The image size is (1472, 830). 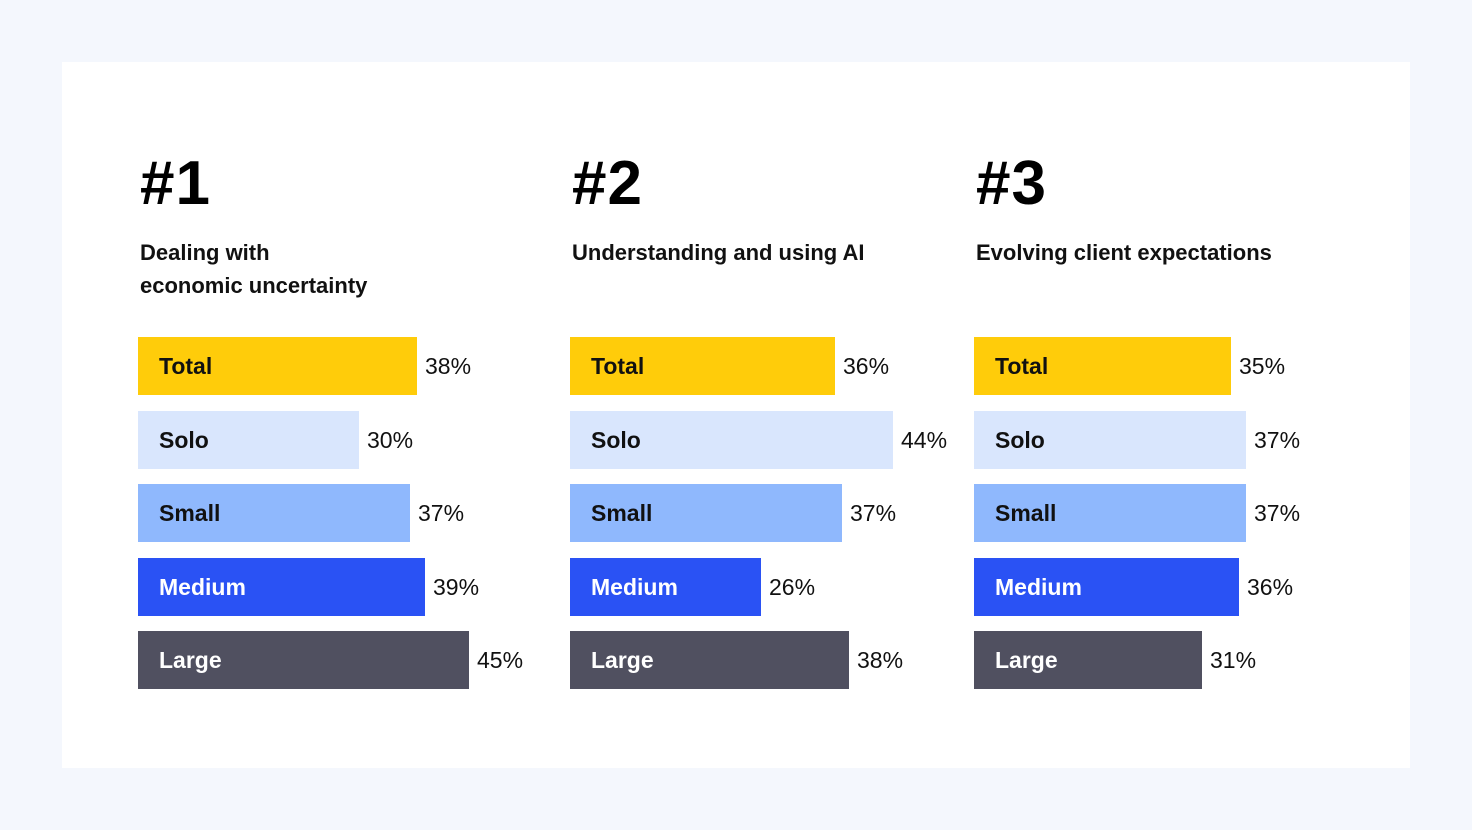 I want to click on bar-row-total: Total 38%, so click(x=348, y=366).